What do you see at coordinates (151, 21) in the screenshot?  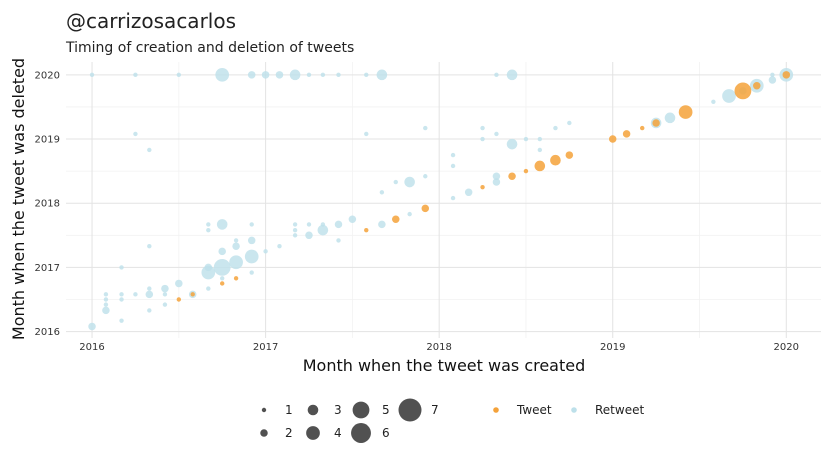 I see `chart-title: @carrizosacarlos` at bounding box center [151, 21].